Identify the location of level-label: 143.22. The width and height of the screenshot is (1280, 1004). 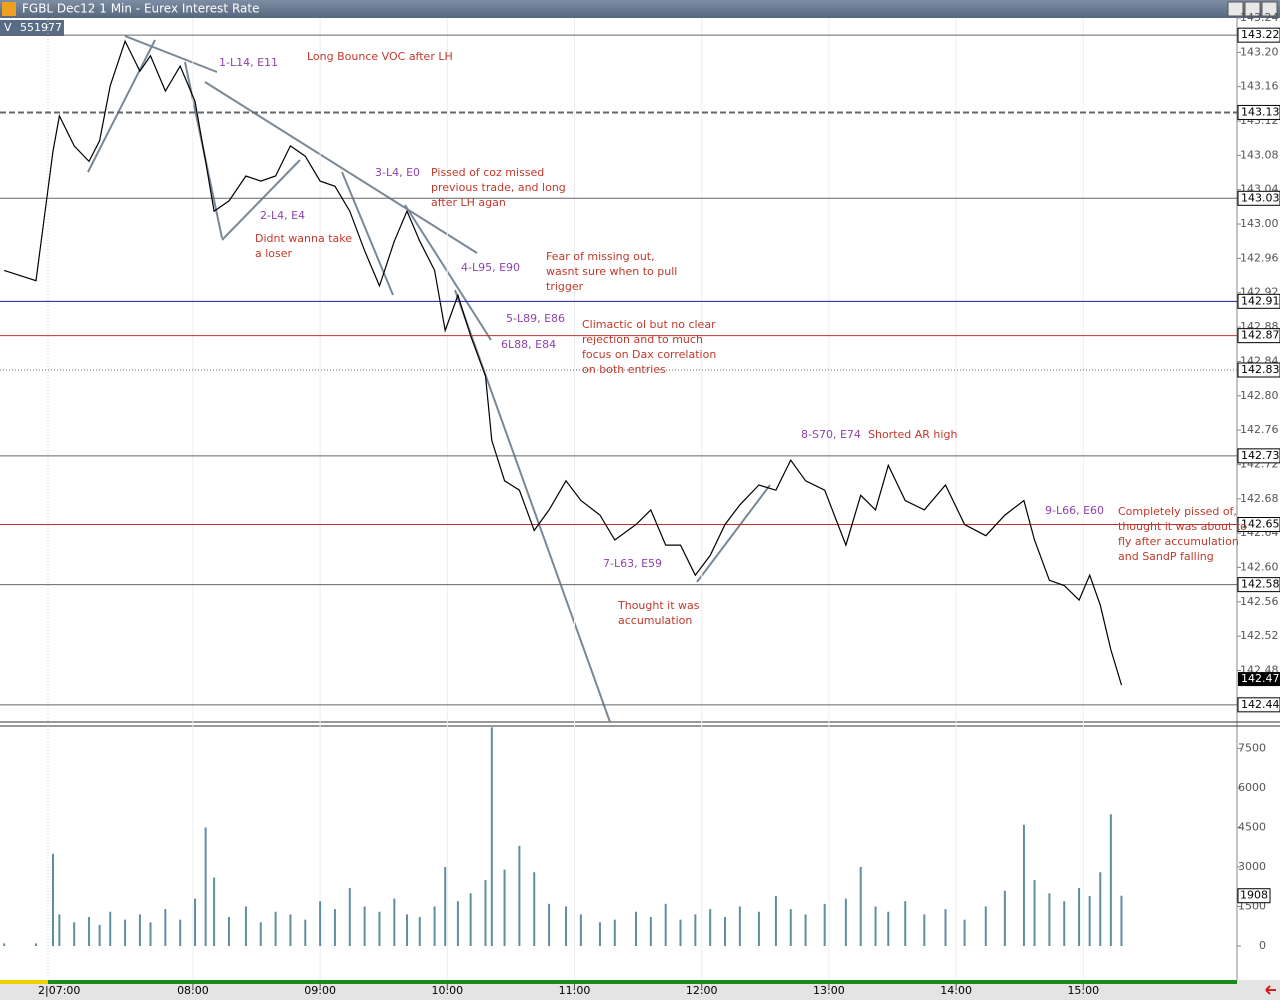
(1260, 34).